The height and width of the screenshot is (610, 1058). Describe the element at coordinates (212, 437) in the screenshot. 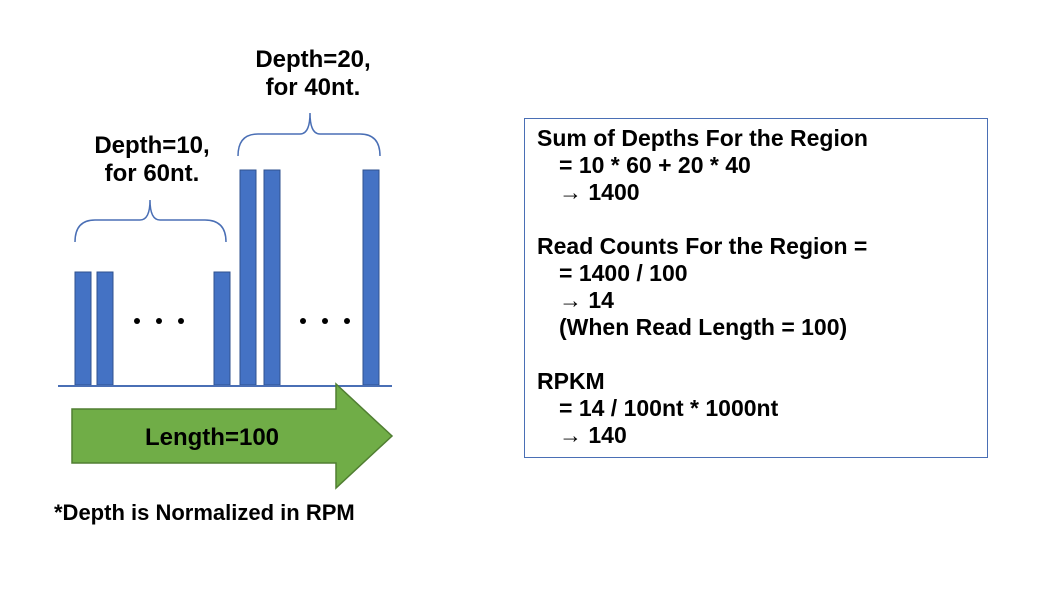

I see `arrow-label: Length=100` at that location.